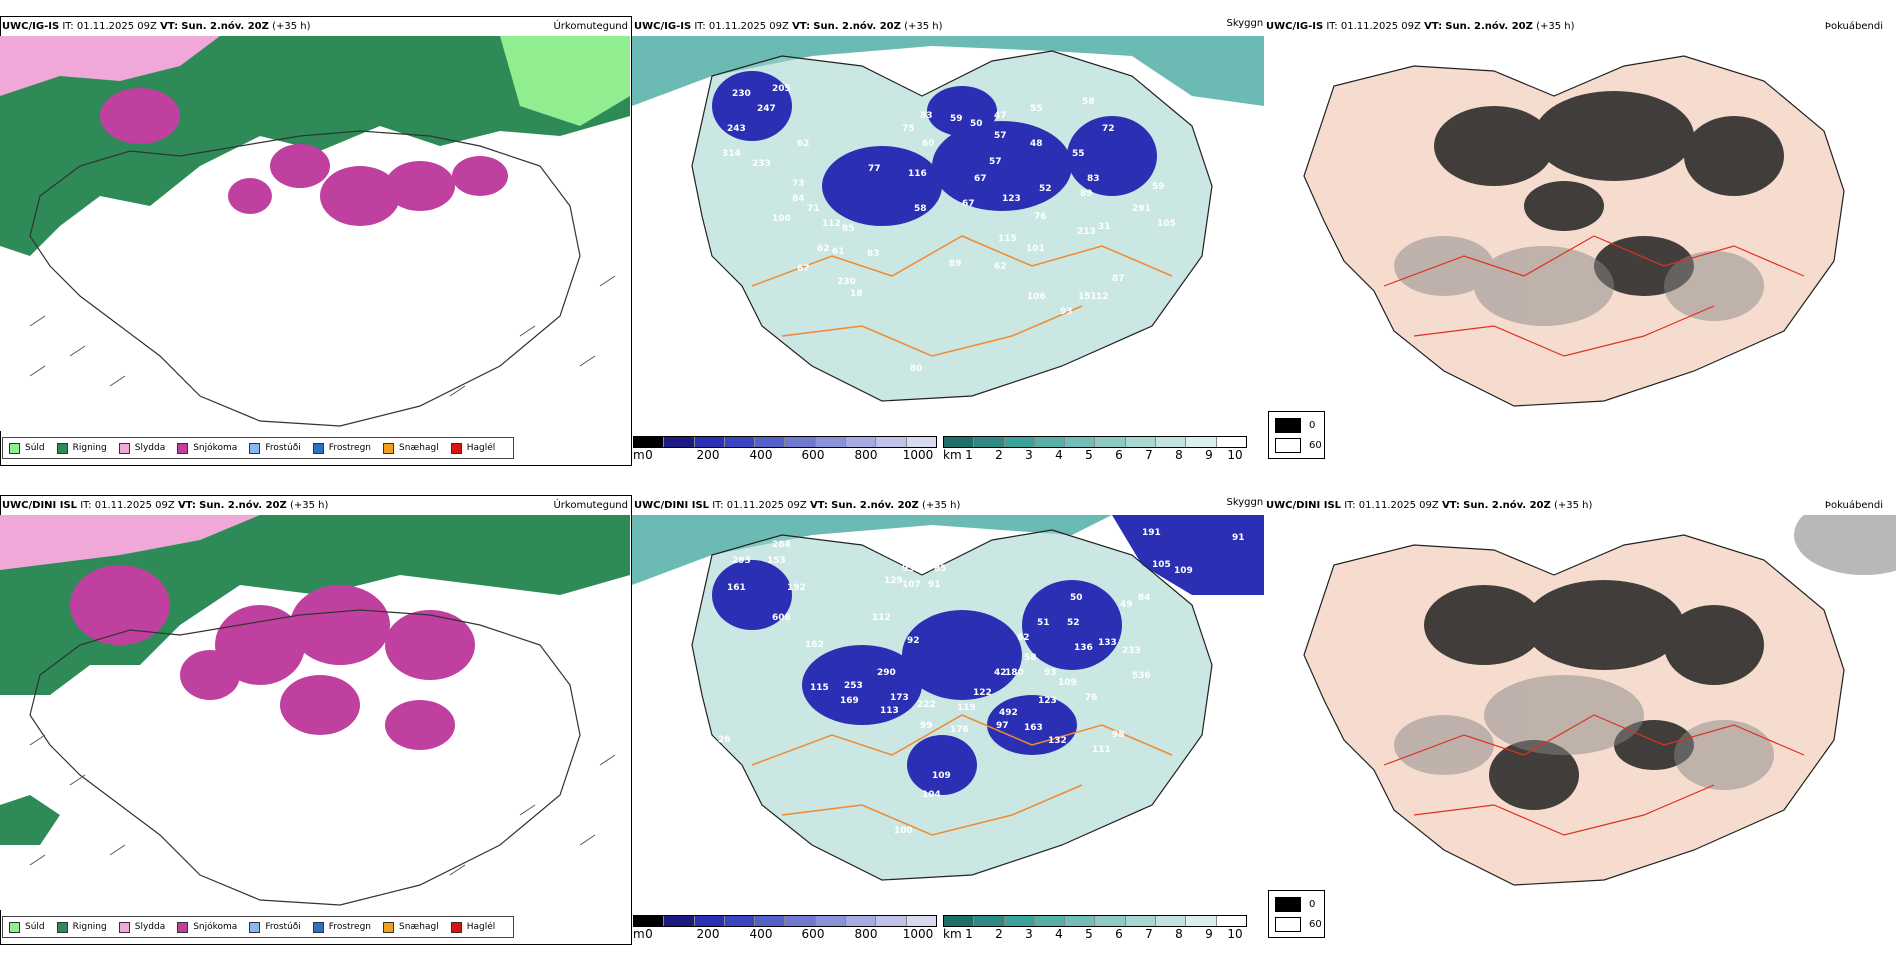 Image resolution: width=1900 pixels, height=955 pixels. I want to click on ceiling-value: 85, so click(940, 569).